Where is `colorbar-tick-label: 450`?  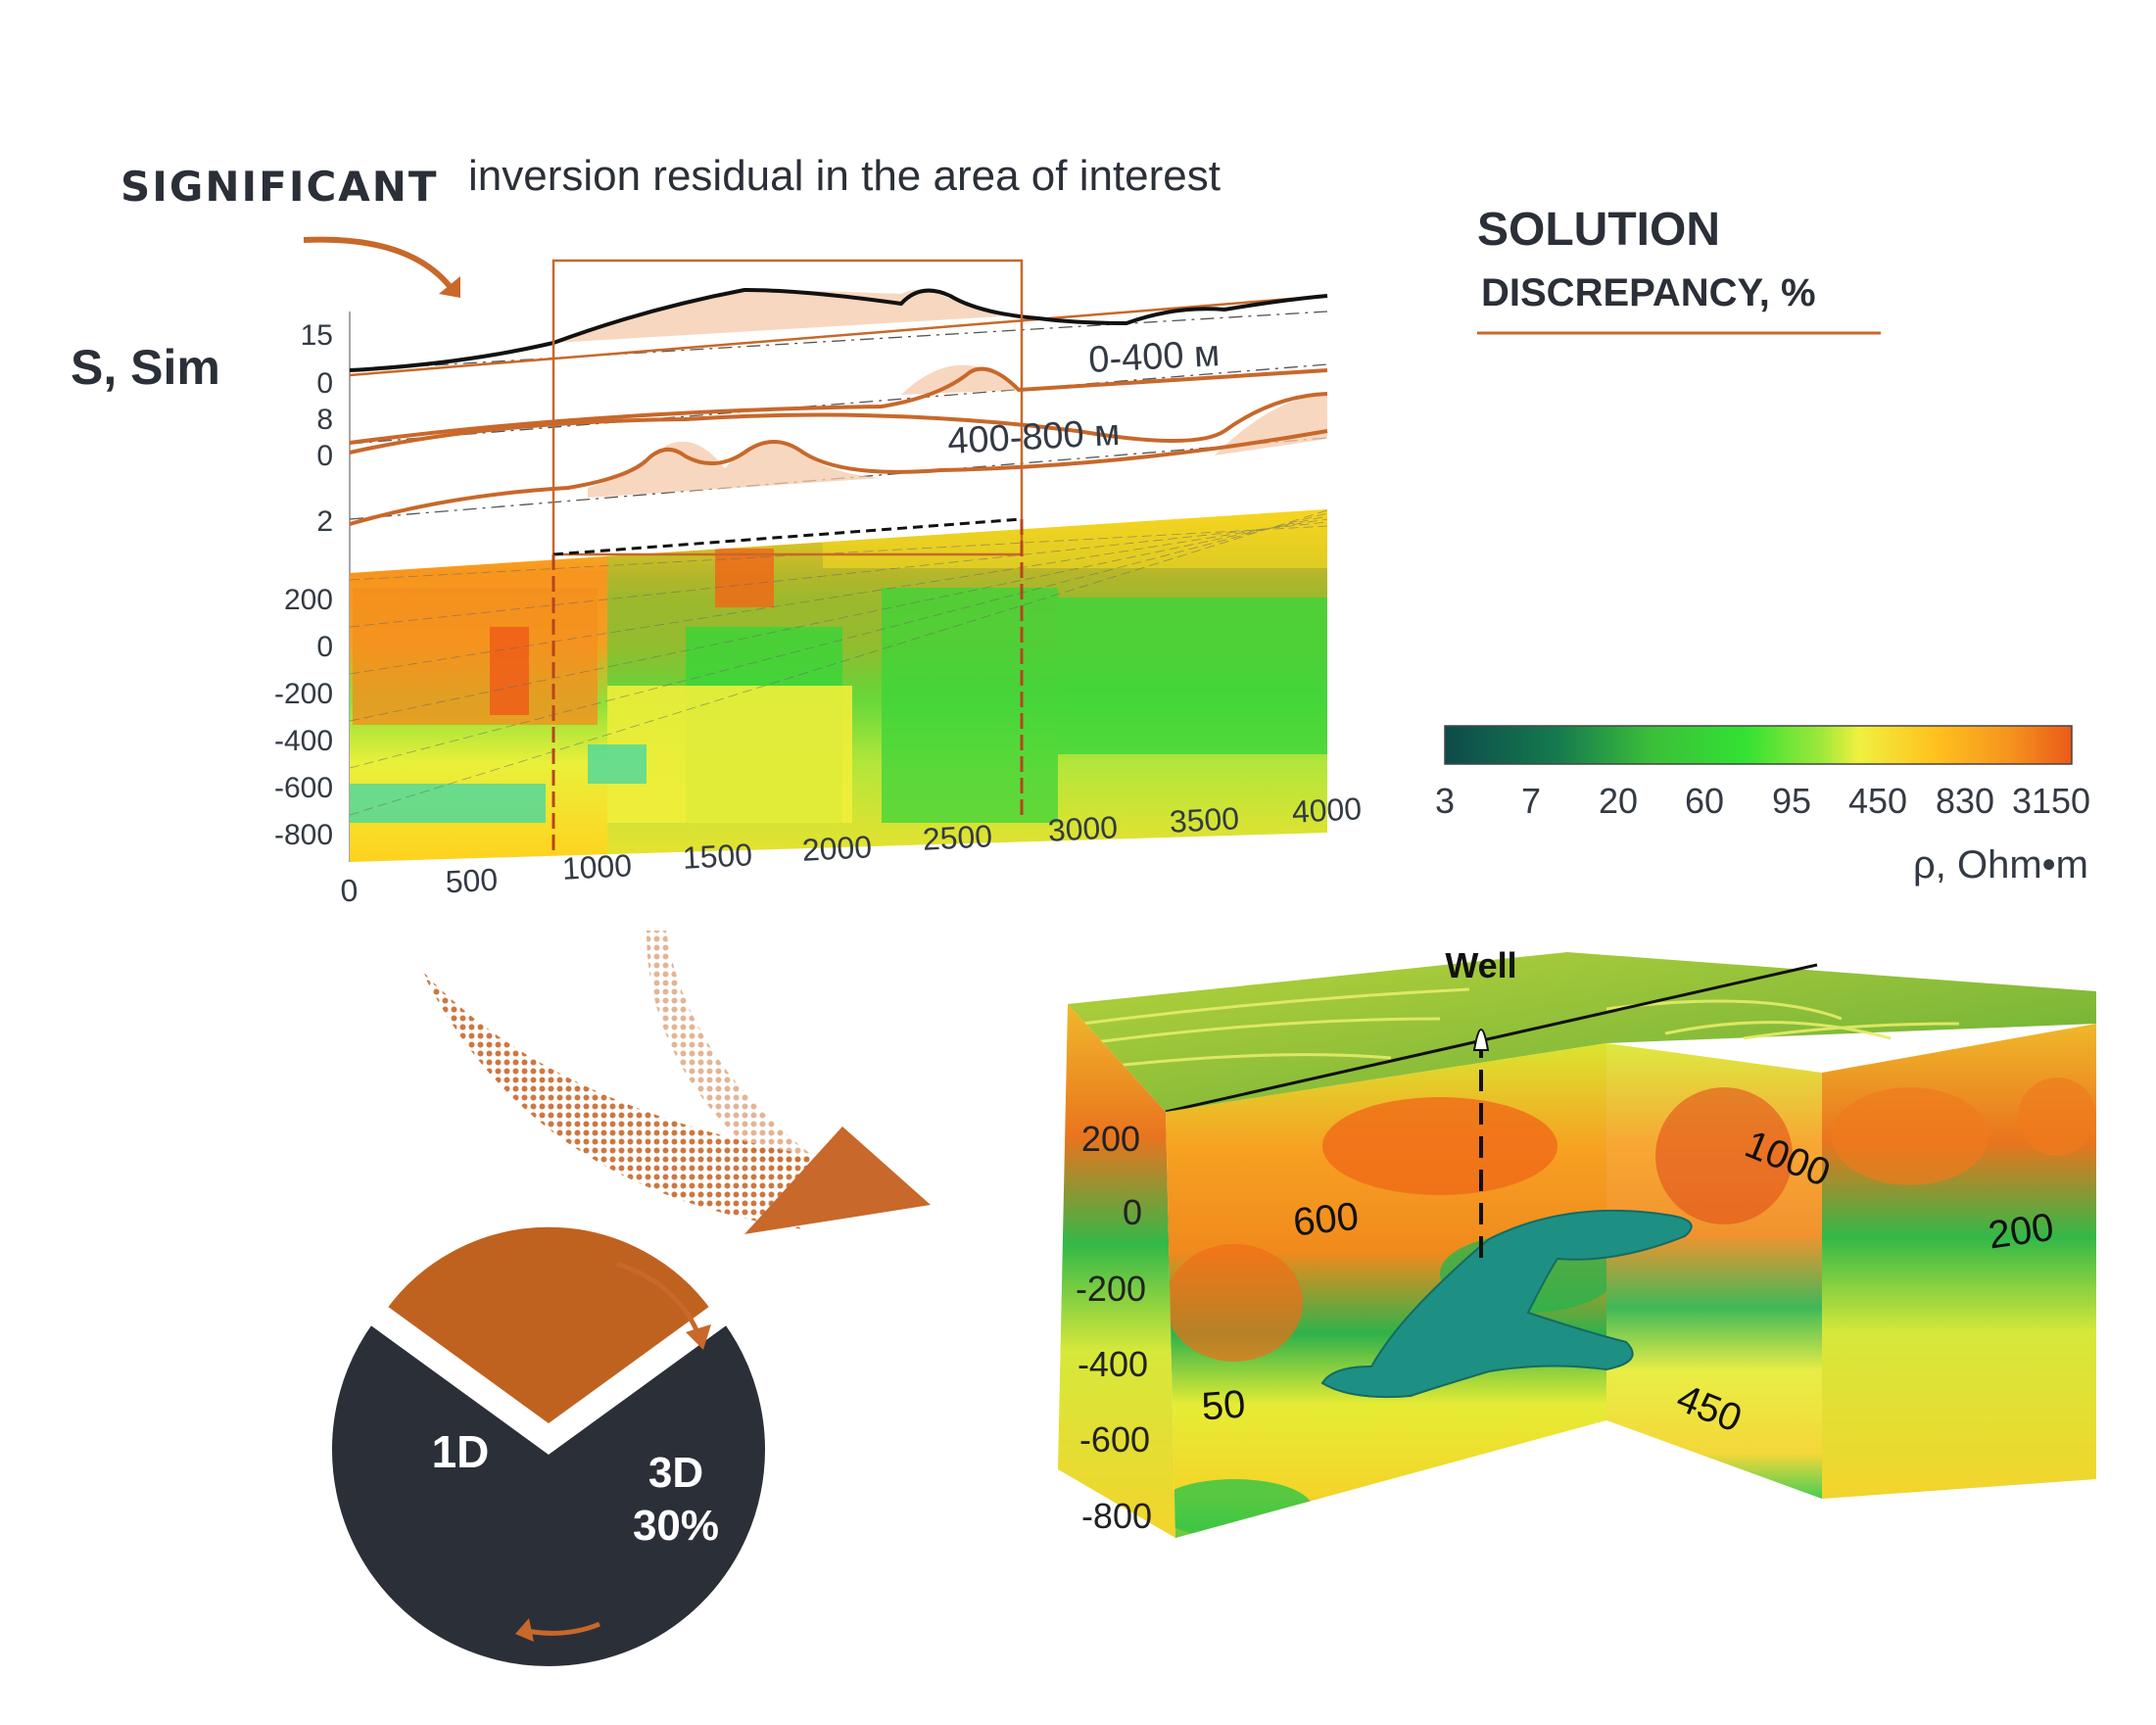 colorbar-tick-label: 450 is located at coordinates (1877, 801).